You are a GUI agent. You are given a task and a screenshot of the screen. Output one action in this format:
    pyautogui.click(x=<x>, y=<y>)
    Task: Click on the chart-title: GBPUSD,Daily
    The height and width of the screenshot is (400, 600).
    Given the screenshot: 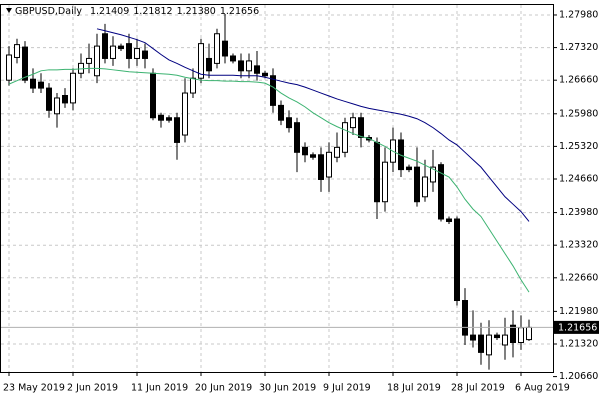 What is the action you would take?
    pyautogui.click(x=48, y=11)
    